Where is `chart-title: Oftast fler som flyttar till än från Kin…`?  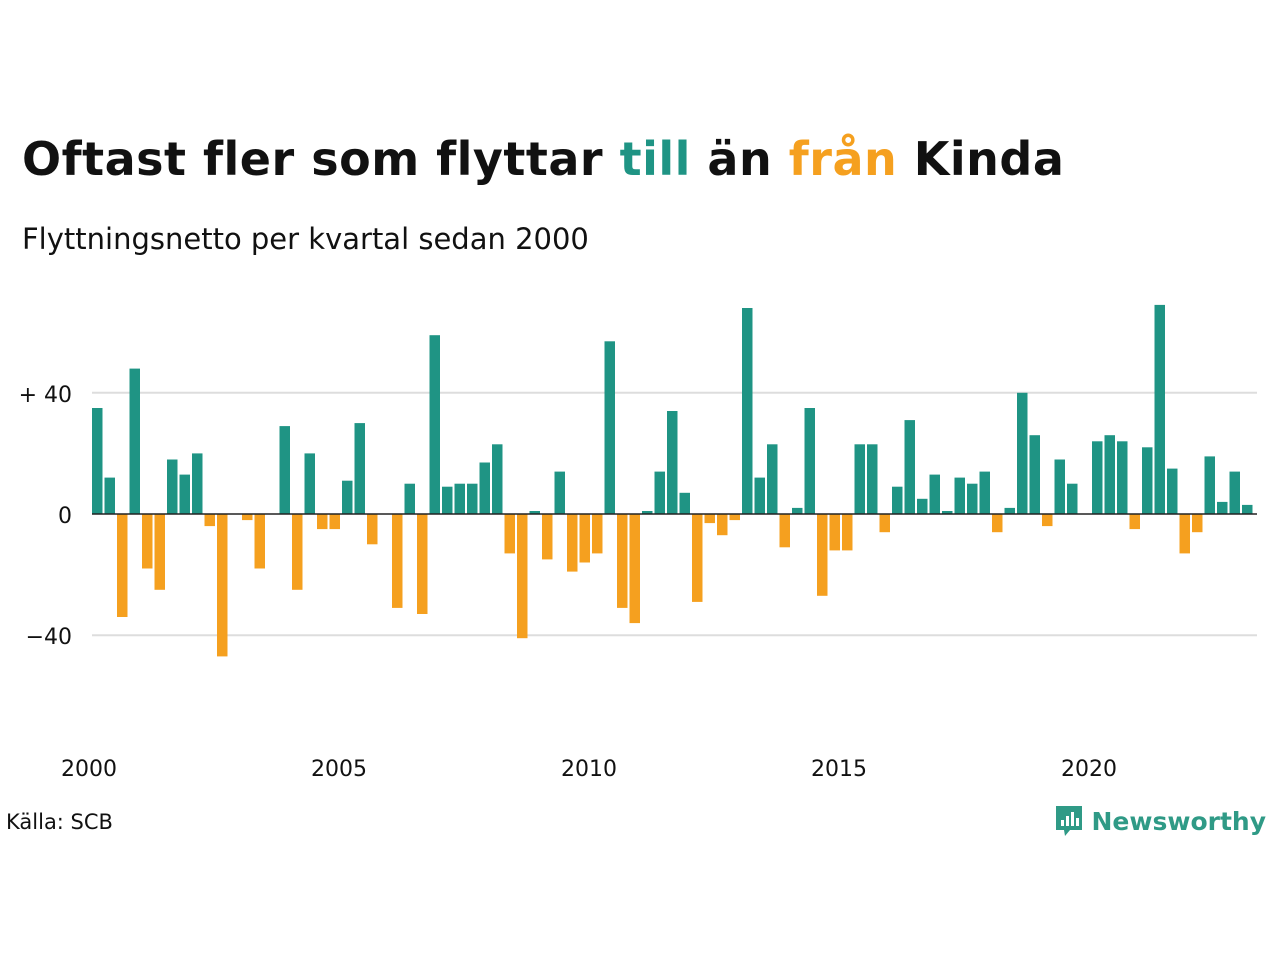 chart-title: Oftast fler som flyttar till än från Kin… is located at coordinates (543, 159).